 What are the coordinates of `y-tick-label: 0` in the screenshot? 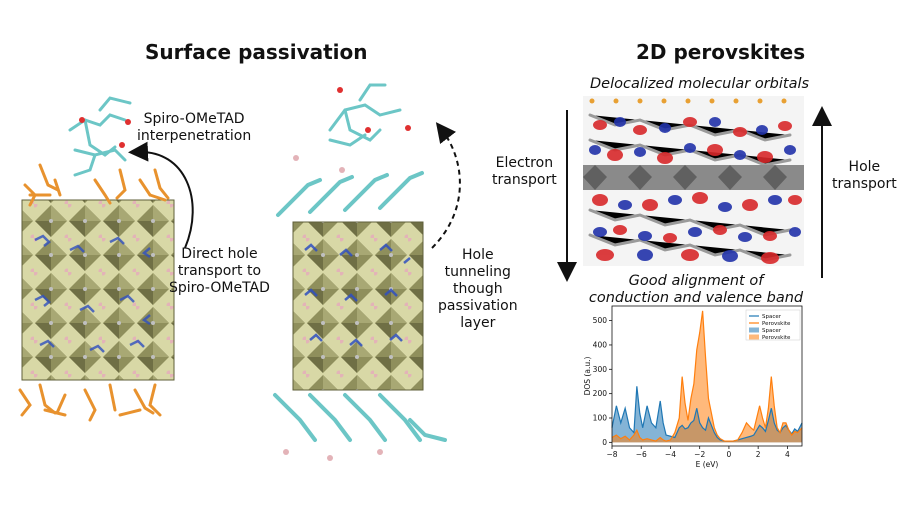 It's located at (604, 442).